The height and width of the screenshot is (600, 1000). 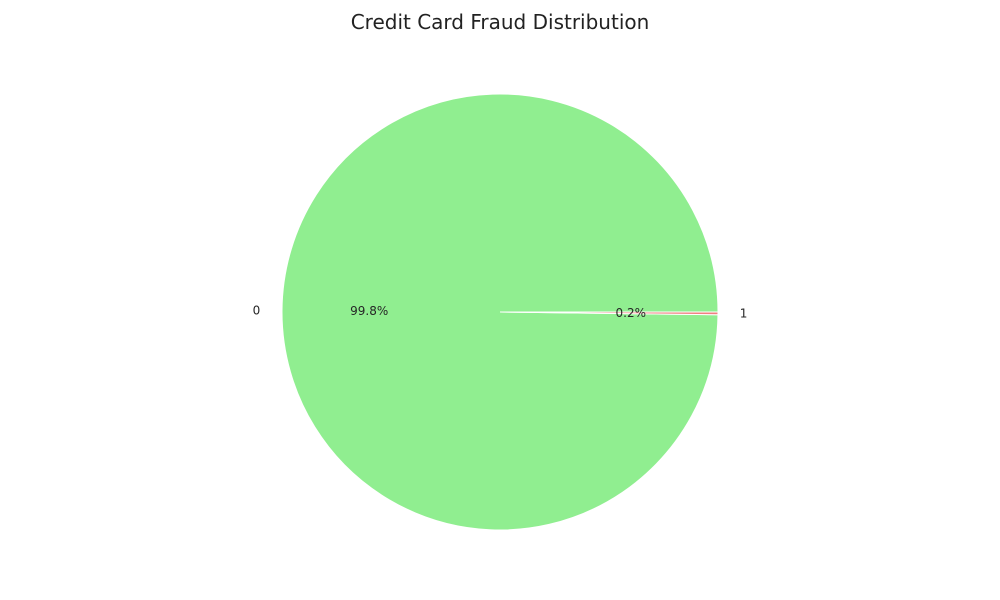 I want to click on pie-percent-label-0: 99.8%, so click(x=369, y=311).